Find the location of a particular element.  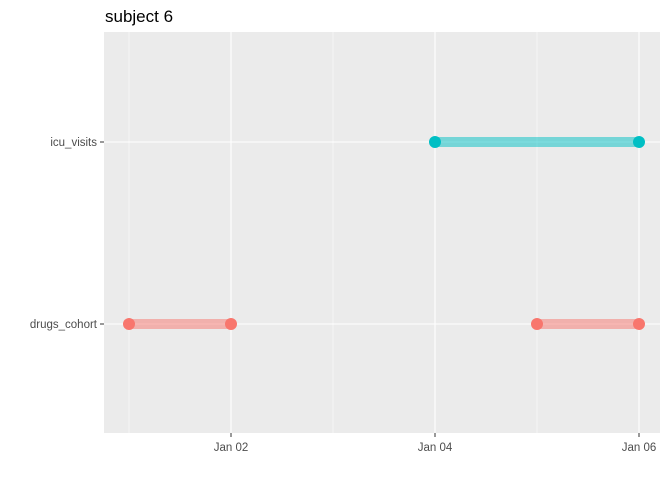

x-tick-label: Jan 04 is located at coordinates (435, 448).